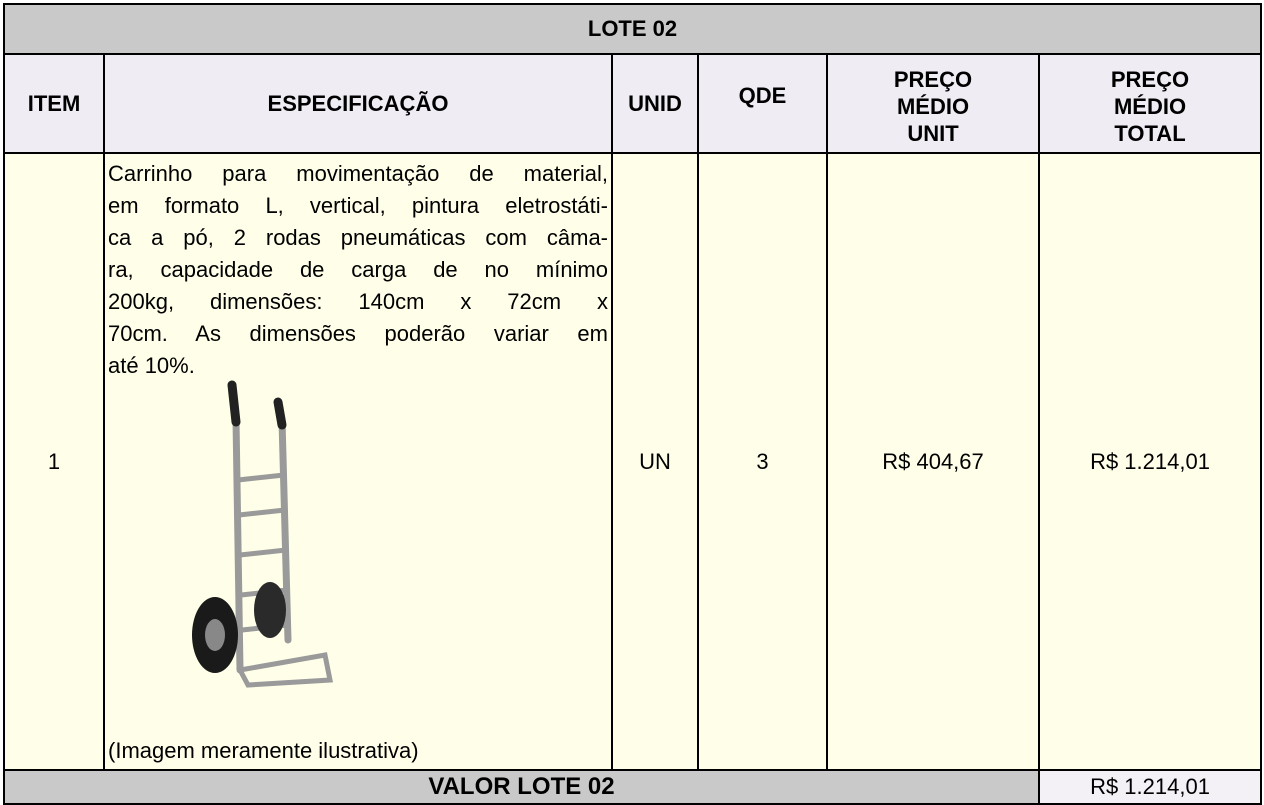  What do you see at coordinates (358, 173) in the screenshot?
I see `spec-line: Carrinho para movimentação de material,` at bounding box center [358, 173].